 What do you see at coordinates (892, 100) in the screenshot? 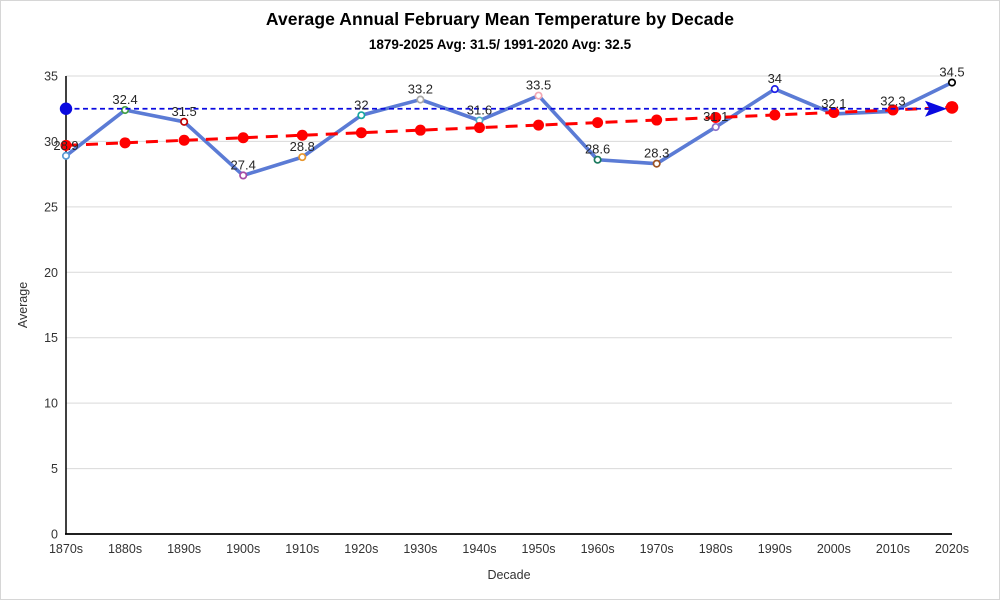
I see `data-label-2010s: 32.3` at bounding box center [892, 100].